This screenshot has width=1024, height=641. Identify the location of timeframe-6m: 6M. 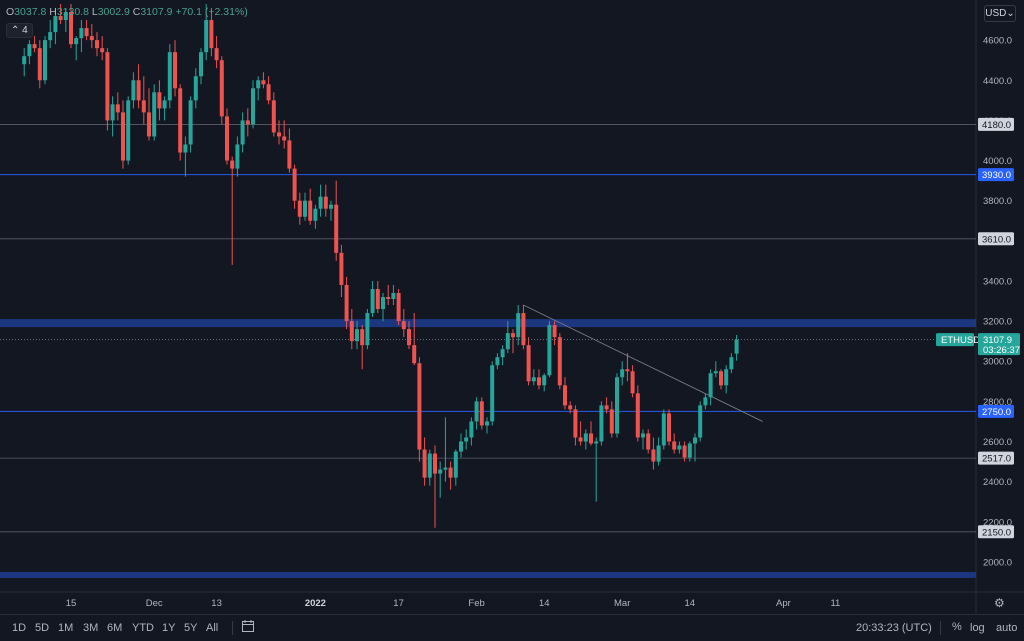
(115, 628).